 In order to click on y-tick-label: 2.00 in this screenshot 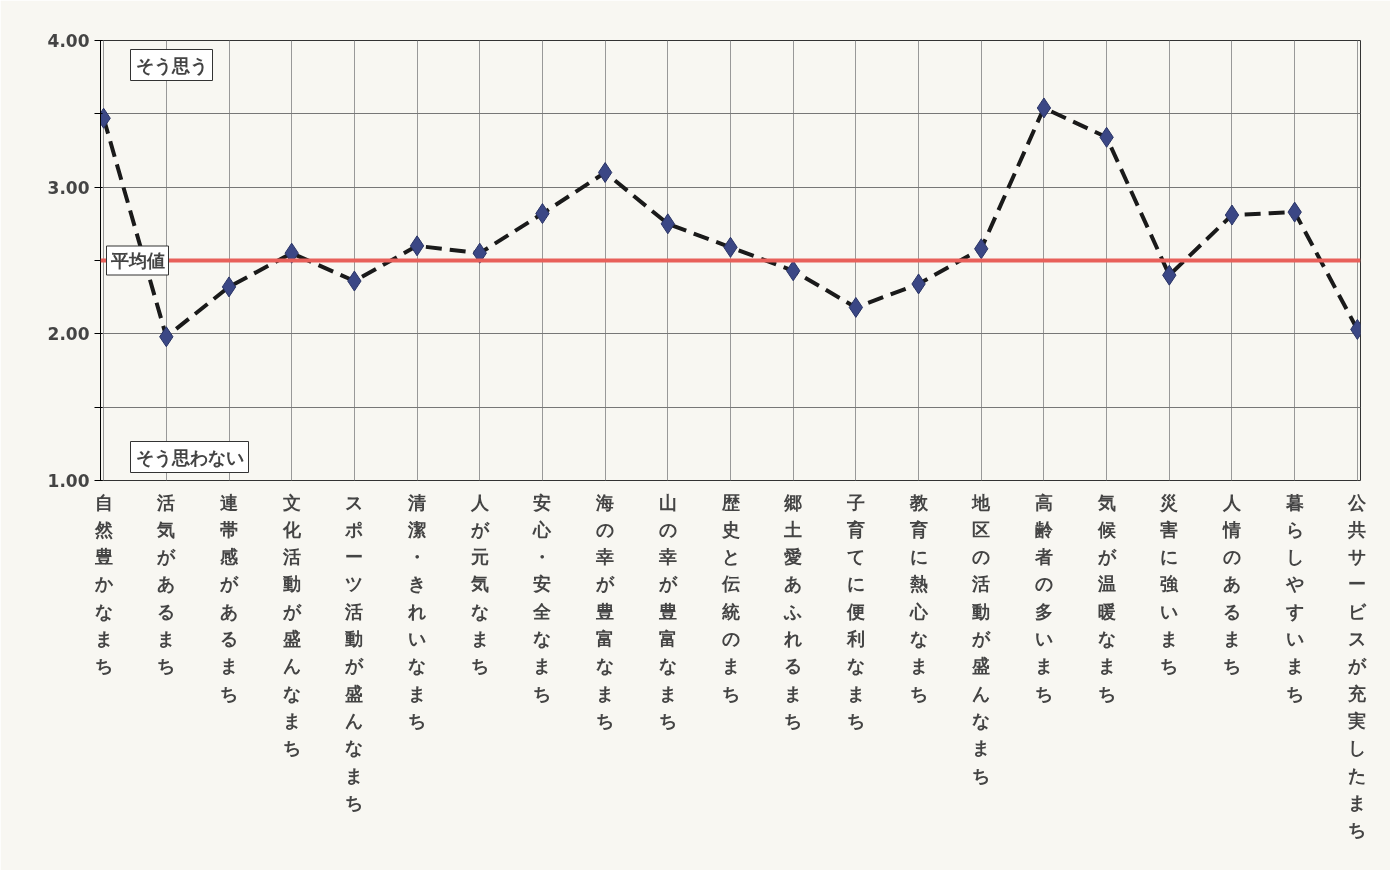, I will do `click(68, 334)`.